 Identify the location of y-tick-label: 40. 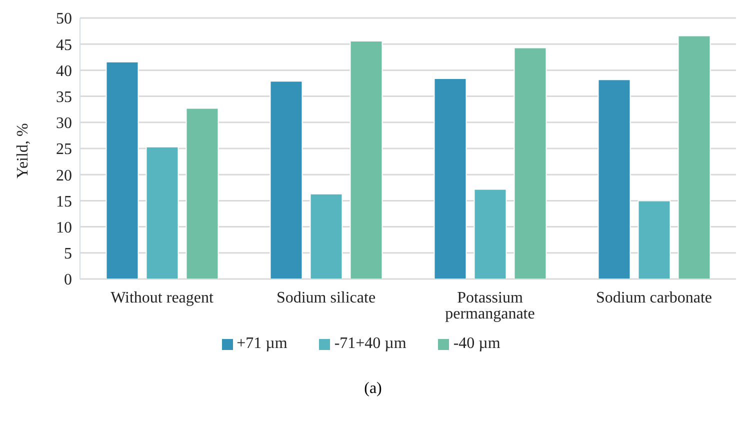
(64, 71).